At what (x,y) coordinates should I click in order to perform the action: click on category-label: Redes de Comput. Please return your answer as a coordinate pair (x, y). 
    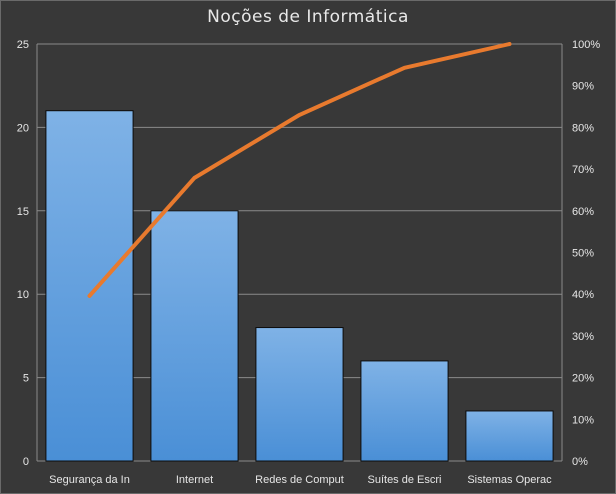
    Looking at the image, I should click on (299, 480).